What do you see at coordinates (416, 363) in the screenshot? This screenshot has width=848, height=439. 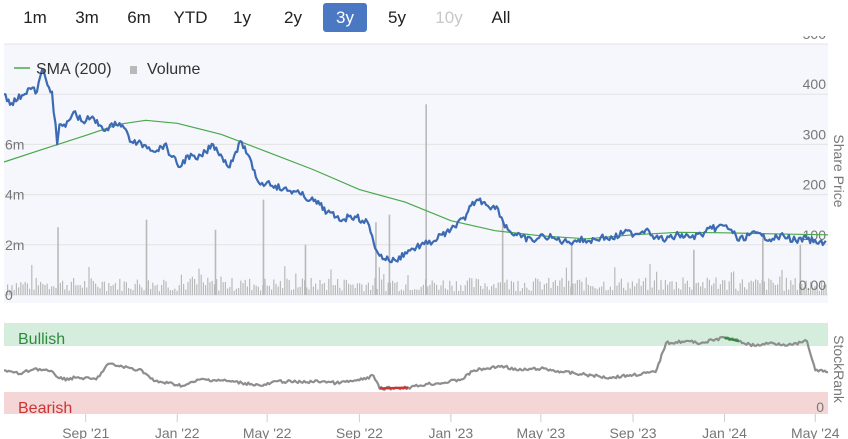 I see `stockrank-line` at bounding box center [416, 363].